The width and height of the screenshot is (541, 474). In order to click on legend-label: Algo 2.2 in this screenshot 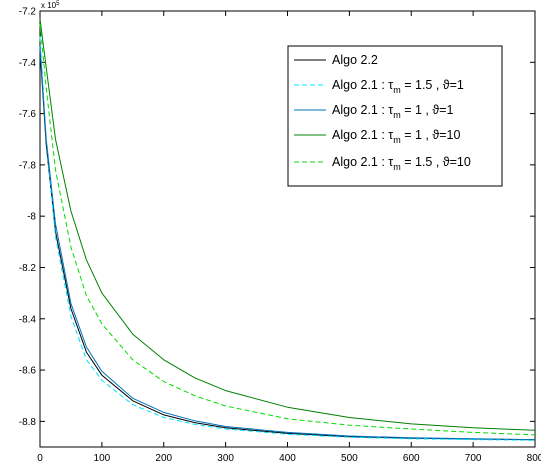, I will do `click(355, 60)`.